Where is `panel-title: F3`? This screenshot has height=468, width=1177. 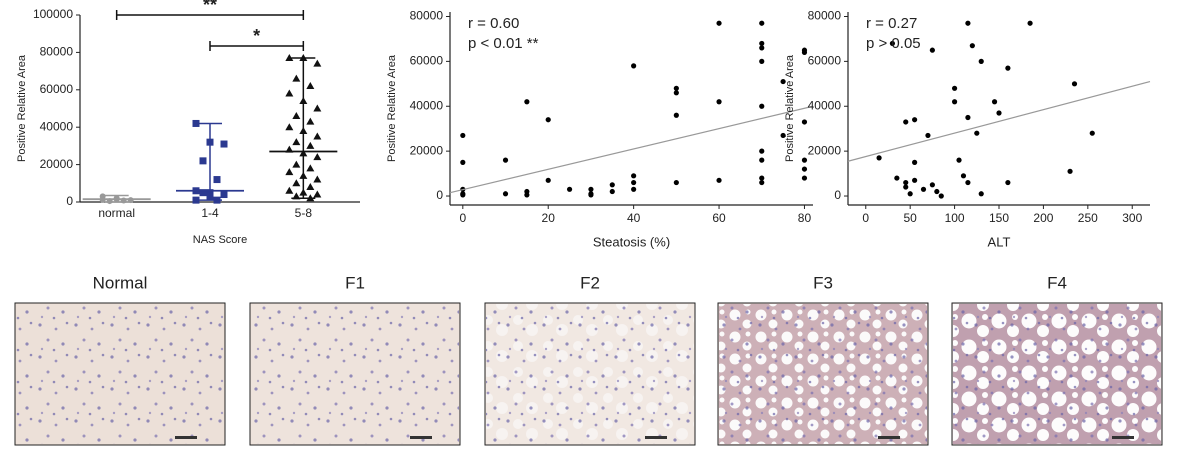 panel-title: F3 is located at coordinates (823, 282).